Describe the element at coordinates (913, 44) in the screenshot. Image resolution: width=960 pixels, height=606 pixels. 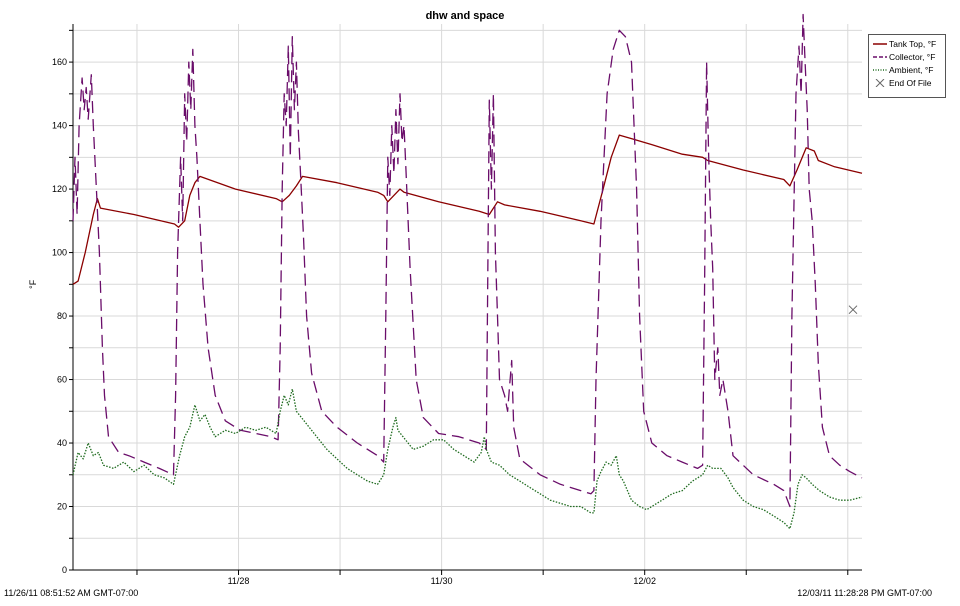
I see `legend-label-tank-top: Tank Top, °F` at that location.